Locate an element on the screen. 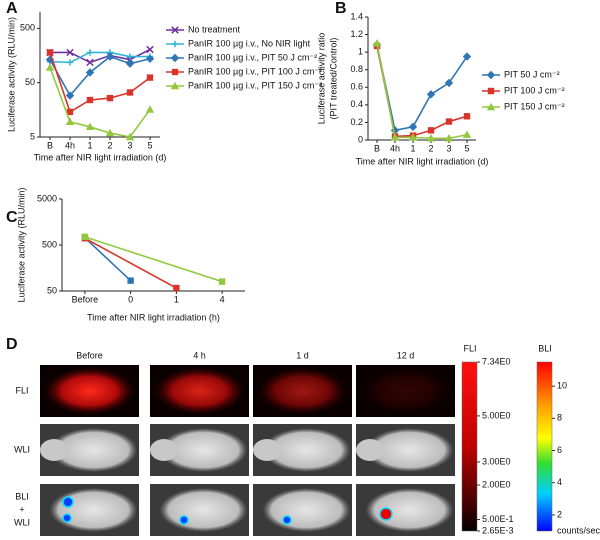  row-label: BLI is located at coordinates (22, 496).